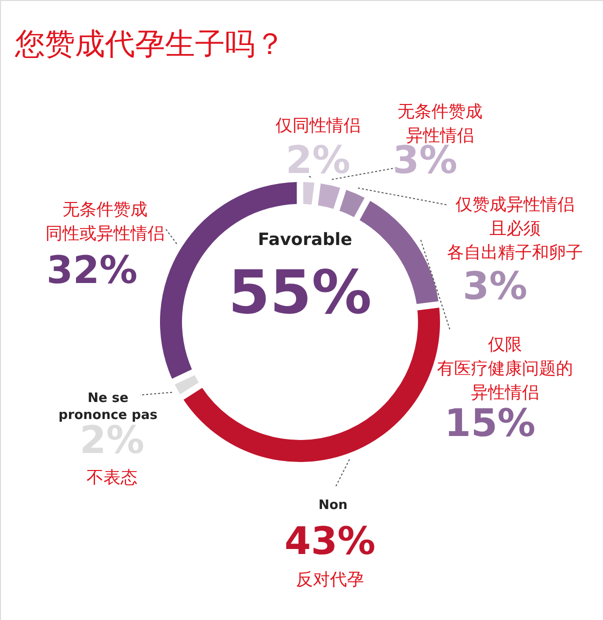  What do you see at coordinates (105, 222) in the screenshot?
I see `slice-label: 无条件赞成同性或异性情侣` at bounding box center [105, 222].